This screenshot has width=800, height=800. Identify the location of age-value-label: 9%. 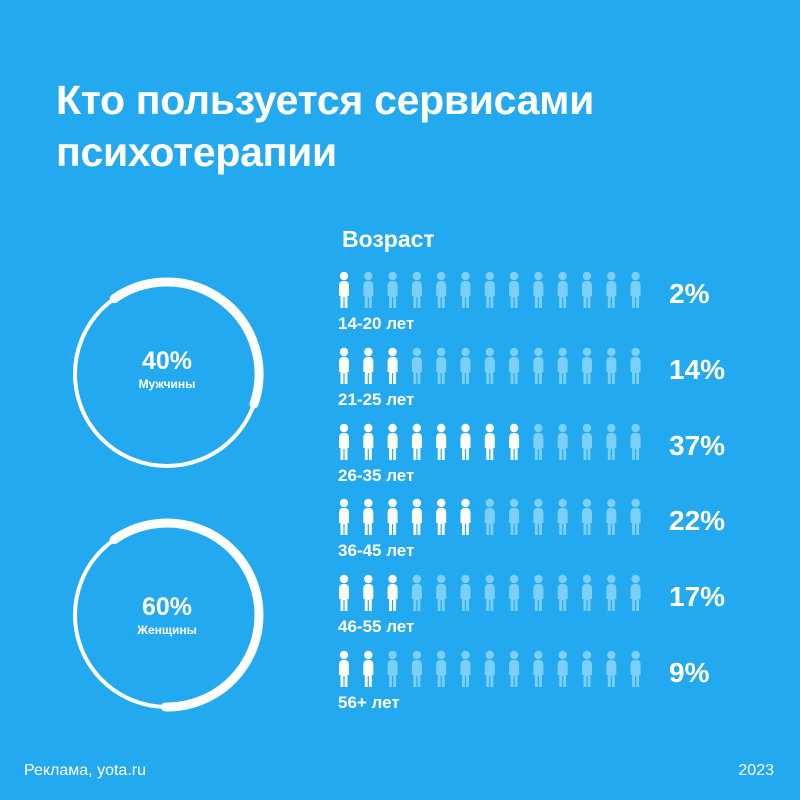
(689, 672).